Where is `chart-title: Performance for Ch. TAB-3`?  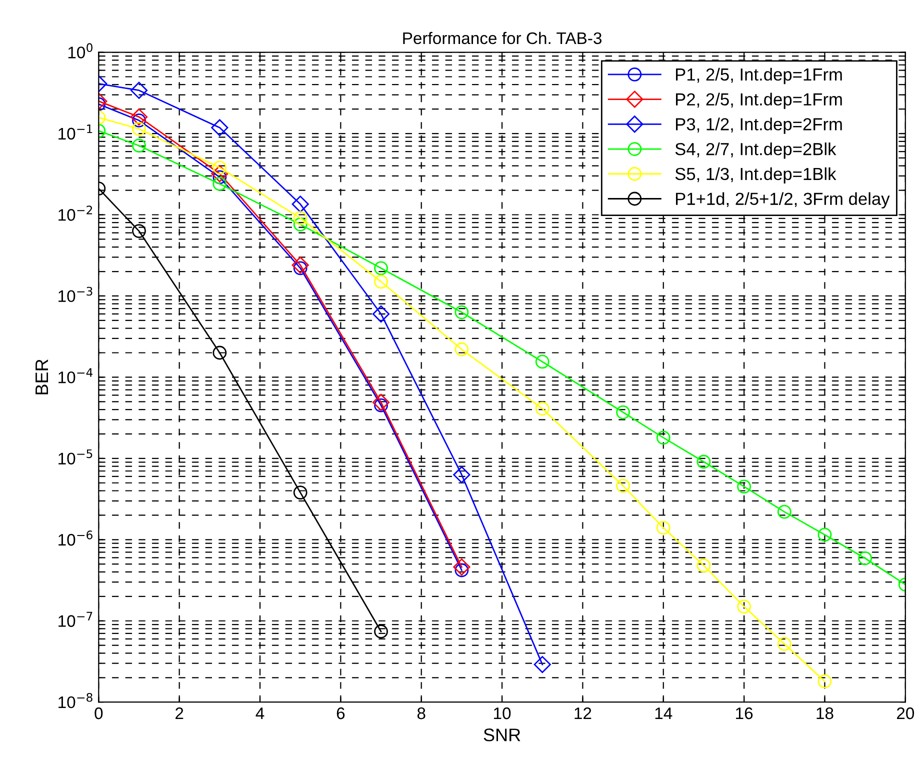
chart-title: Performance for Ch. TAB-3 is located at coordinates (502, 38).